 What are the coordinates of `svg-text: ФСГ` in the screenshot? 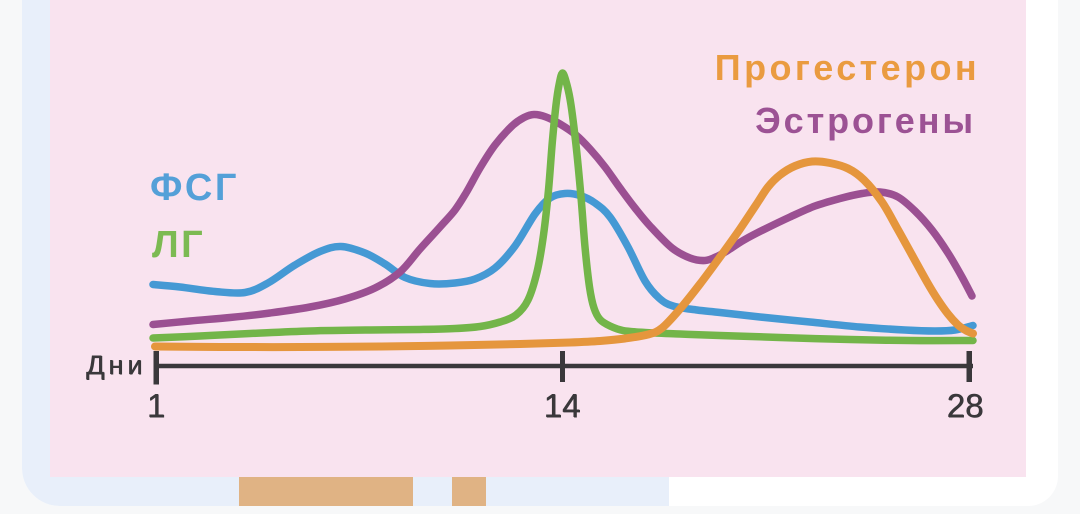 It's located at (194, 188).